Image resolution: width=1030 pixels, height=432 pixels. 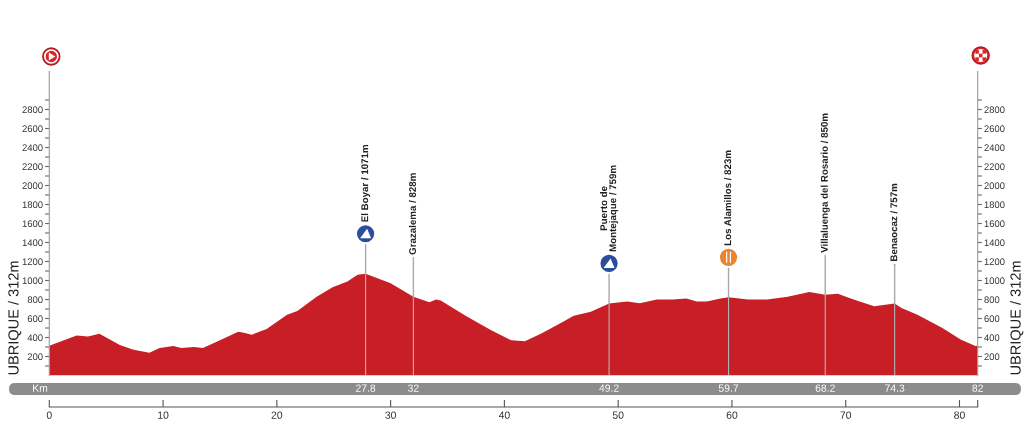 I want to click on x-tick-label: 60, so click(x=732, y=415).